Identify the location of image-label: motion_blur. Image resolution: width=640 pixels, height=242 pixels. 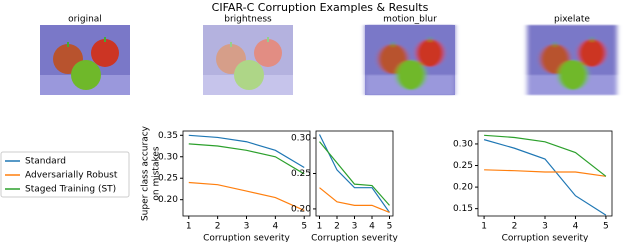
(410, 20).